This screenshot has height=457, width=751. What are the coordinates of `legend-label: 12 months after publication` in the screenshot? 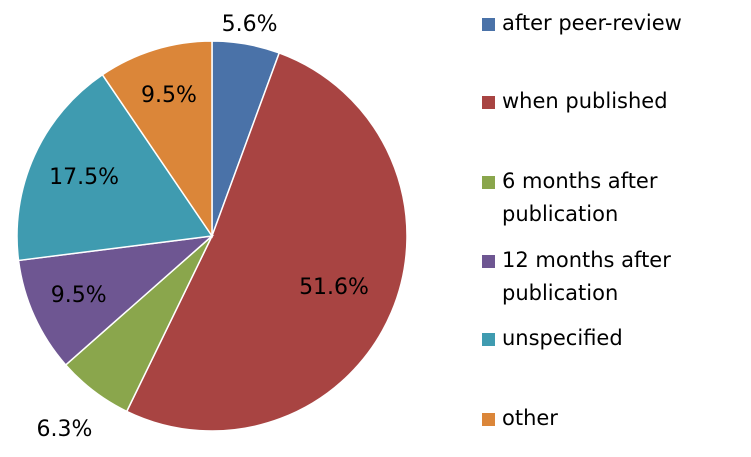 It's located at (586, 276).